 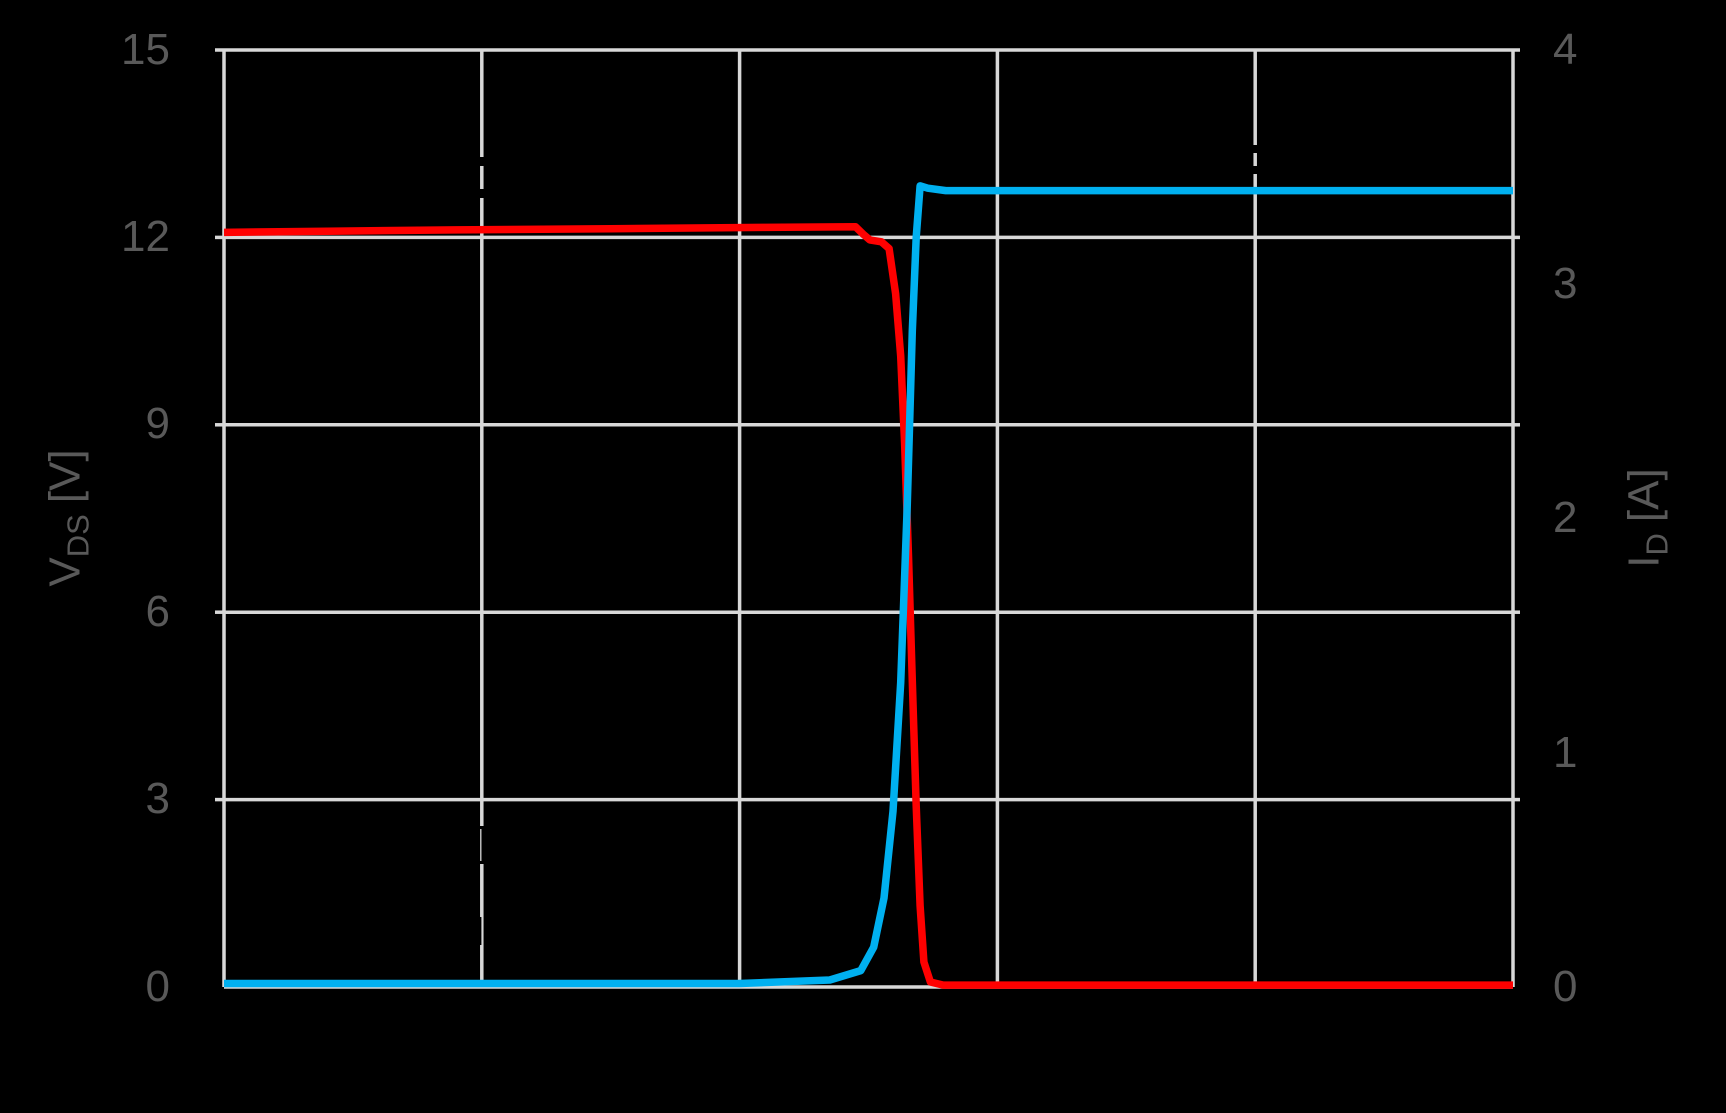 What do you see at coordinates (1657, 544) in the screenshot?
I see `right-axis-title-subscript: D` at bounding box center [1657, 544].